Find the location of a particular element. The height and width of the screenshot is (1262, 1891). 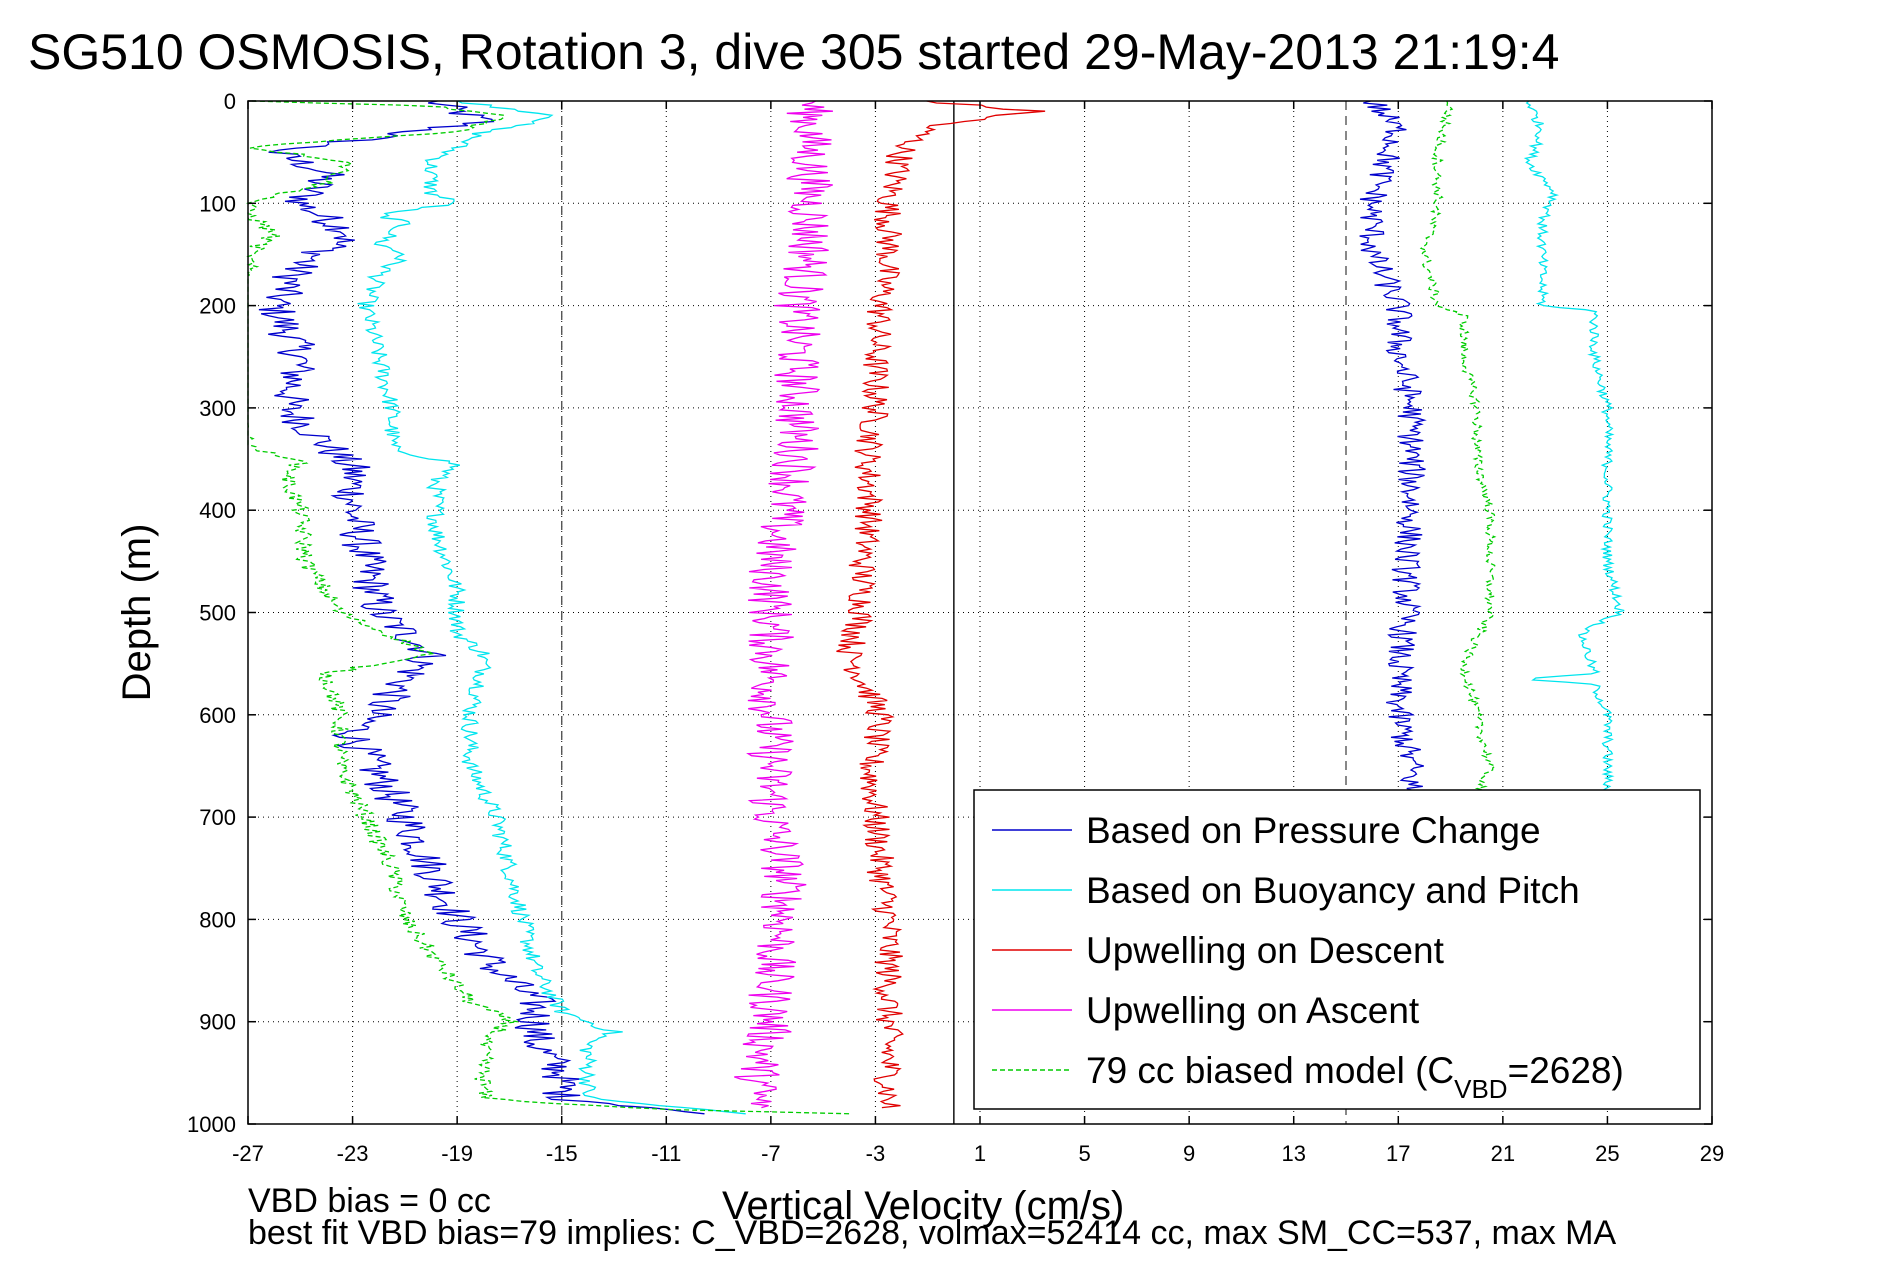

x-tick-label: 1 is located at coordinates (980, 1153).